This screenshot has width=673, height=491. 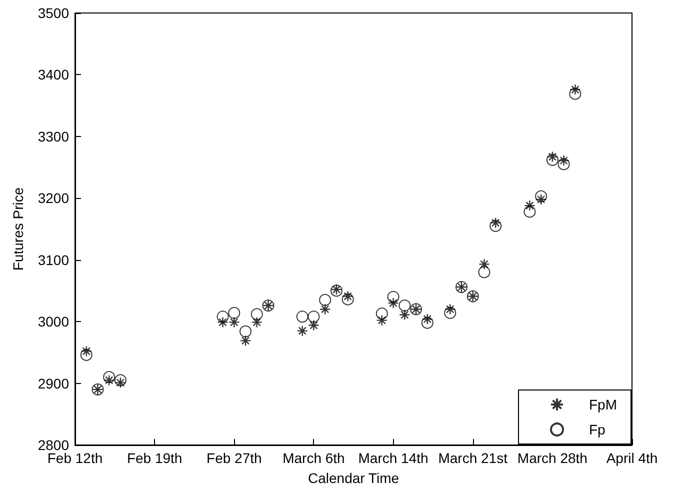 What do you see at coordinates (154, 458) in the screenshot?
I see `x-tick-label: Feb 19th` at bounding box center [154, 458].